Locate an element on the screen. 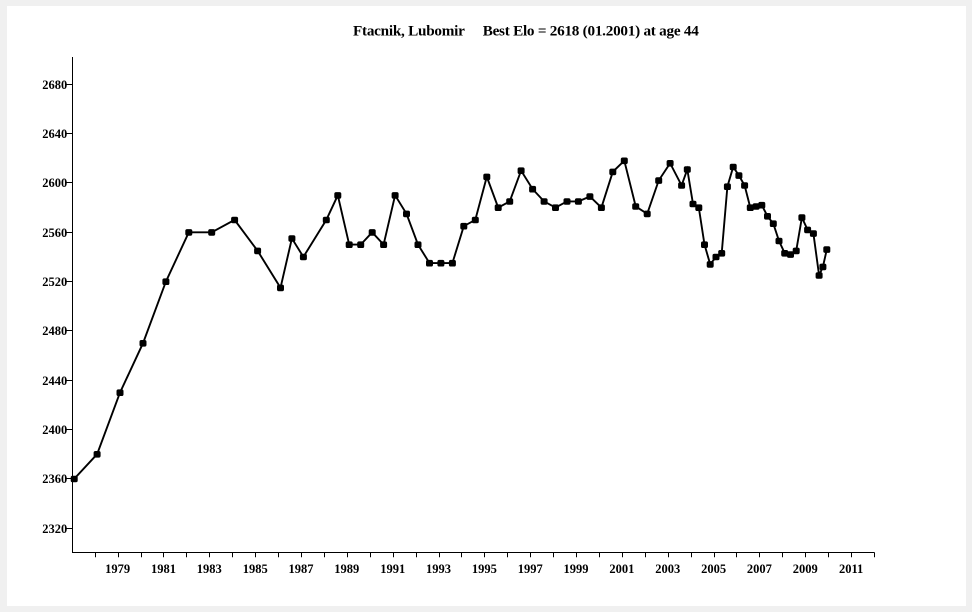 Image resolution: width=972 pixels, height=612 pixels. svg-text: 1979 is located at coordinates (117, 569).